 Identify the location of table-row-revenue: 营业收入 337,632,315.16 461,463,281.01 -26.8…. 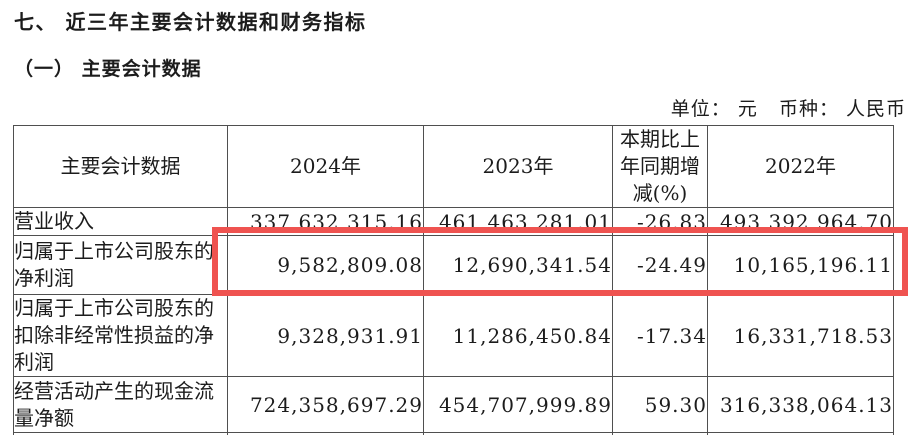
(453, 221).